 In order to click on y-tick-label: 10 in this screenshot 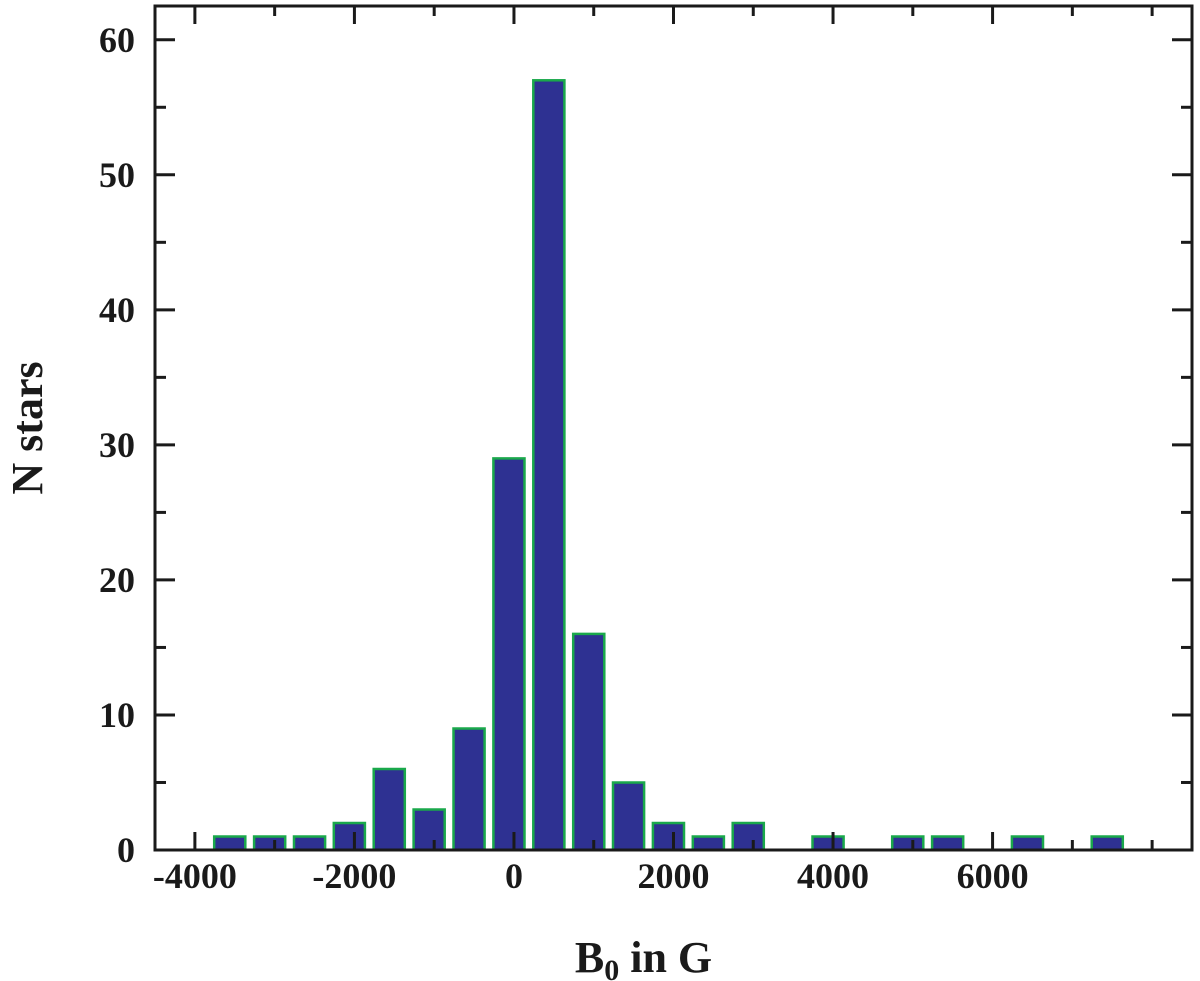, I will do `click(117, 715)`.